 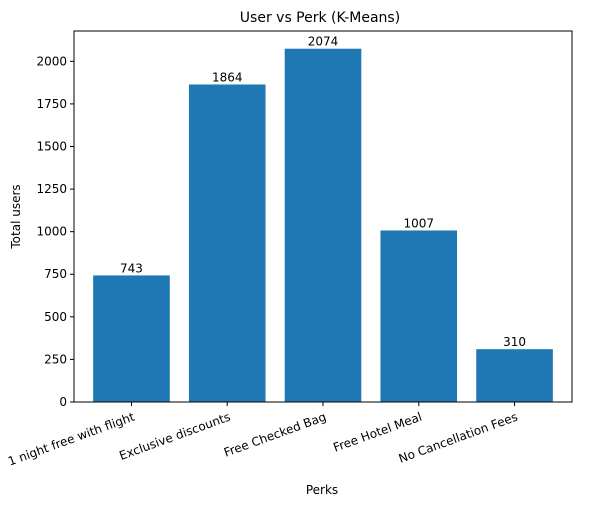 I want to click on y-tick-label: 500, so click(x=55, y=317).